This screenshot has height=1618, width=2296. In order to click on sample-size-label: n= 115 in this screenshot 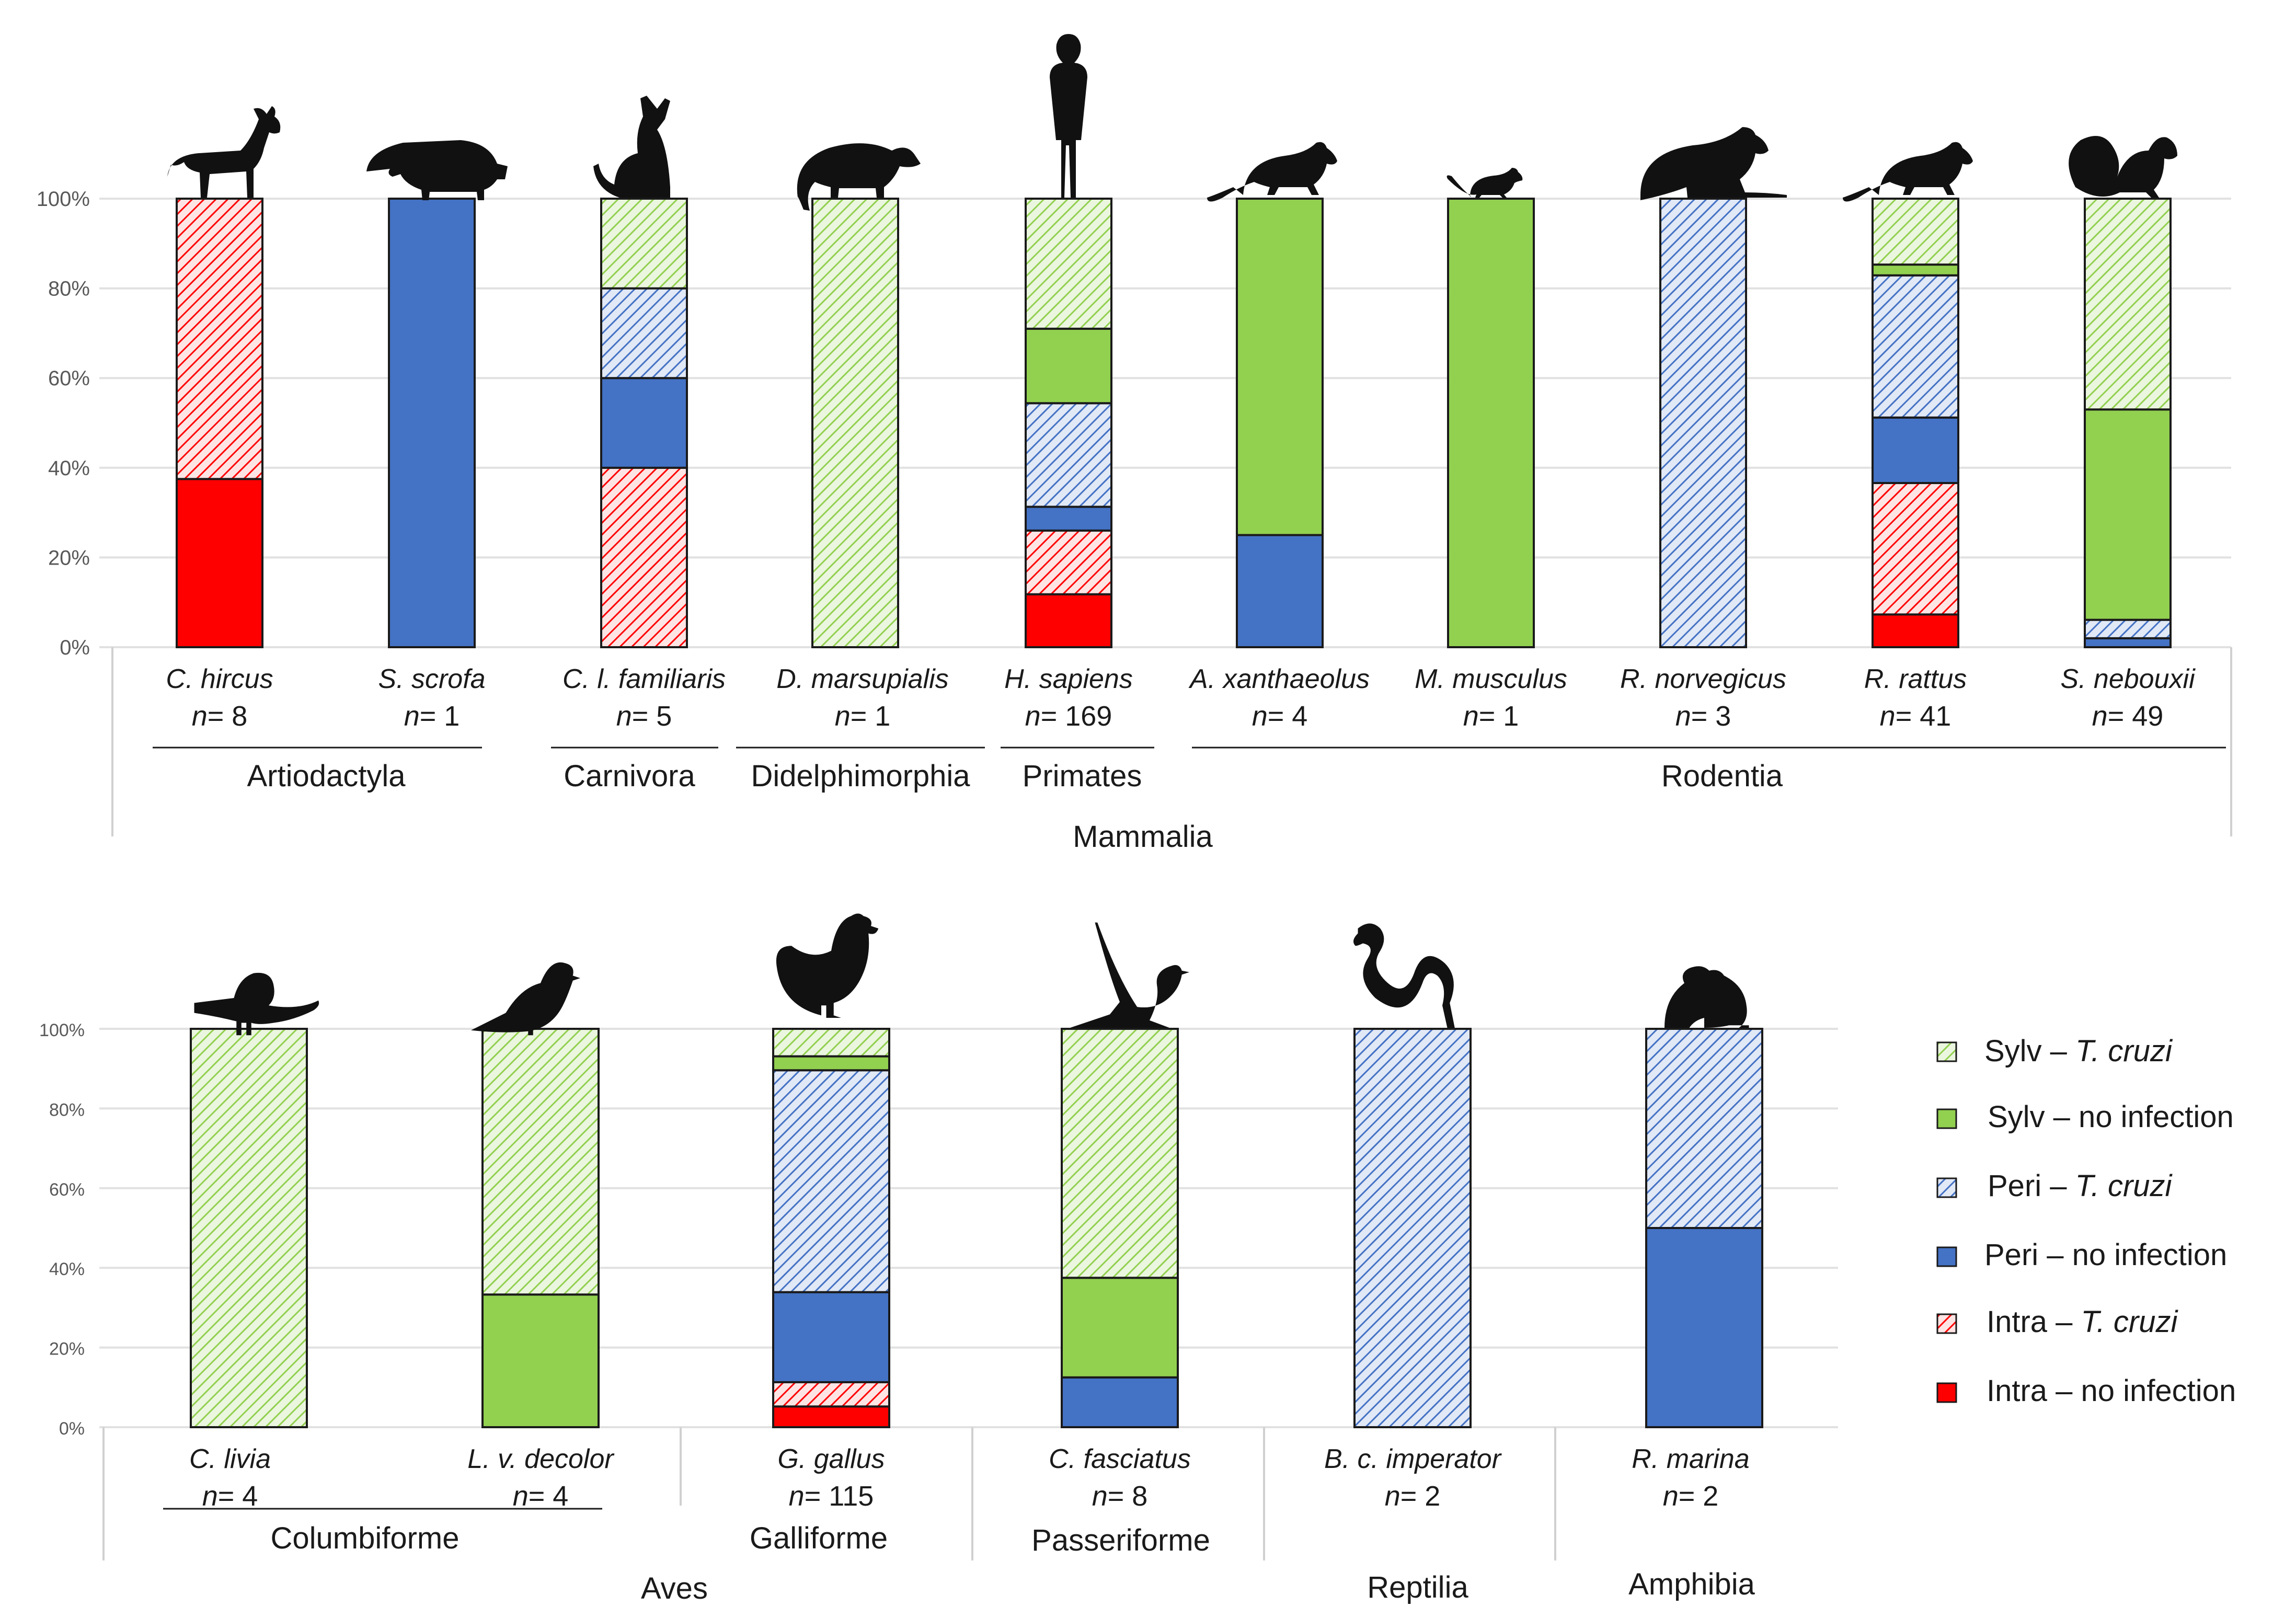, I will do `click(831, 1496)`.